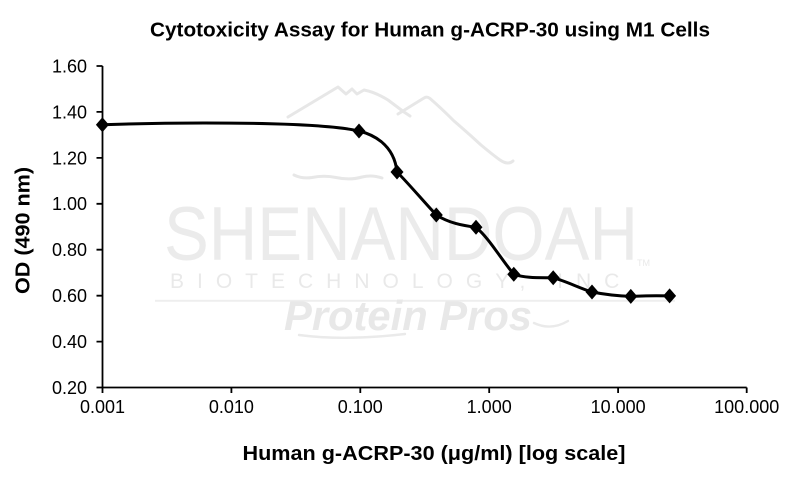 This screenshot has width=793, height=484. What do you see at coordinates (408, 315) in the screenshot?
I see `svg-text: Protein Pros` at bounding box center [408, 315].